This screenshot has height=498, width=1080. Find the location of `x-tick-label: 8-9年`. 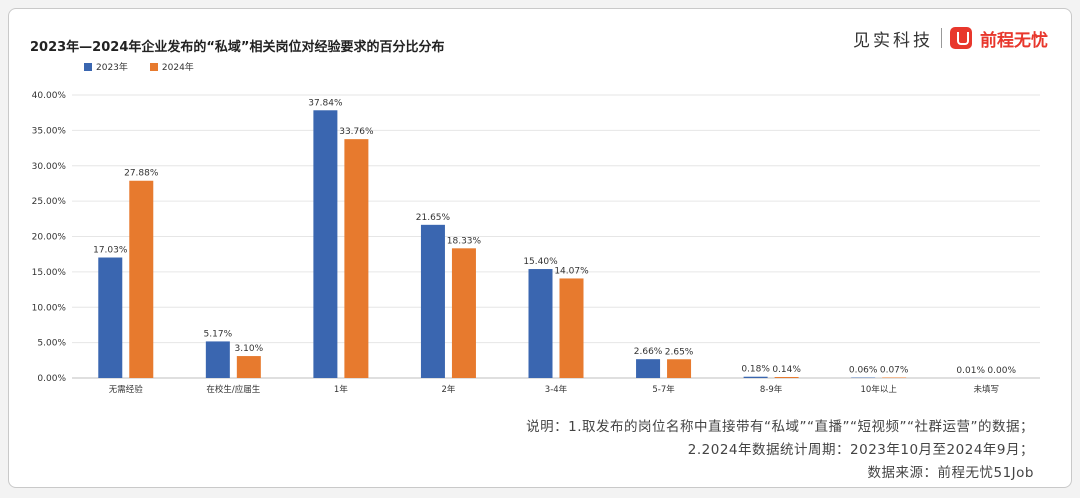

x-tick-label: 8-9年 is located at coordinates (771, 389).